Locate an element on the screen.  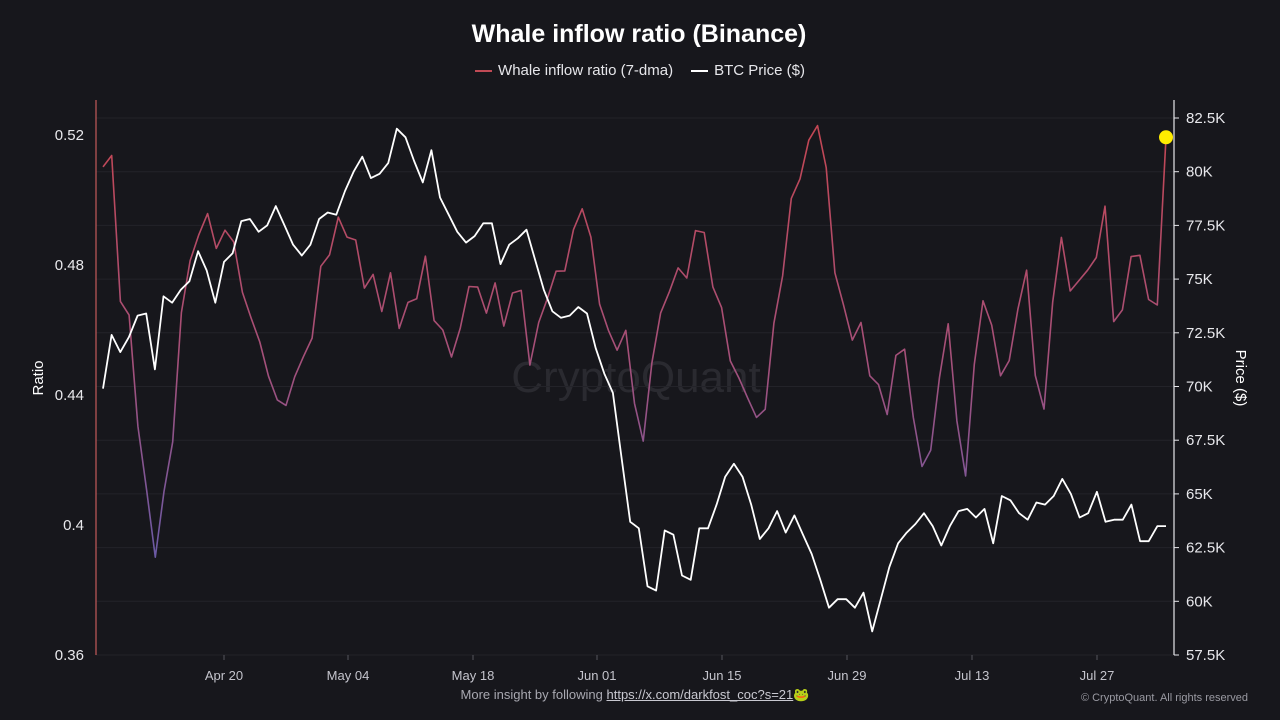
x-tick-label: Jun 29 is located at coordinates (846, 675).